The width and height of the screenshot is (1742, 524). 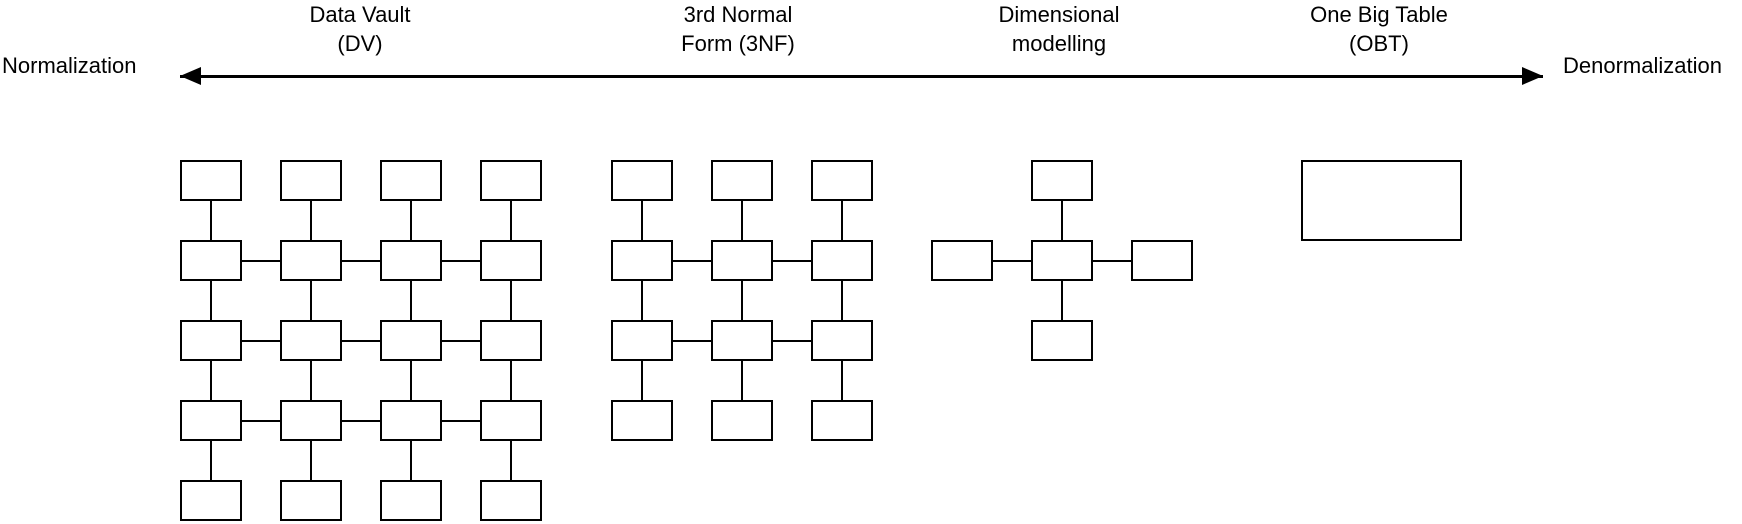 What do you see at coordinates (359, 29) in the screenshot?
I see `model-label-data-vault: Data Vault (DV)` at bounding box center [359, 29].